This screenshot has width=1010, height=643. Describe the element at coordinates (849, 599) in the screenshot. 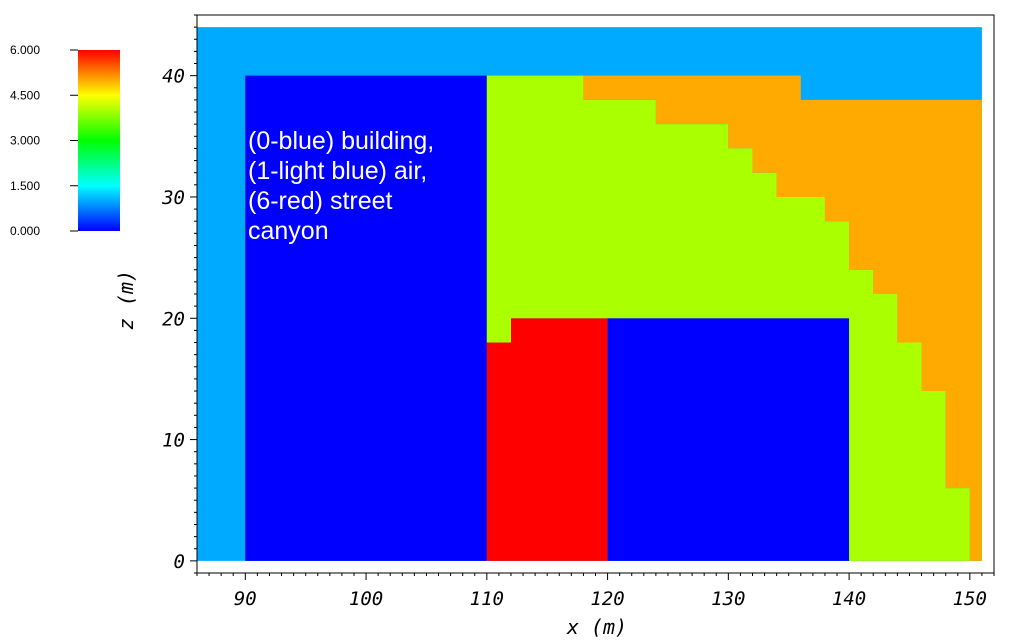

I see `x-tick-label: 140` at that location.